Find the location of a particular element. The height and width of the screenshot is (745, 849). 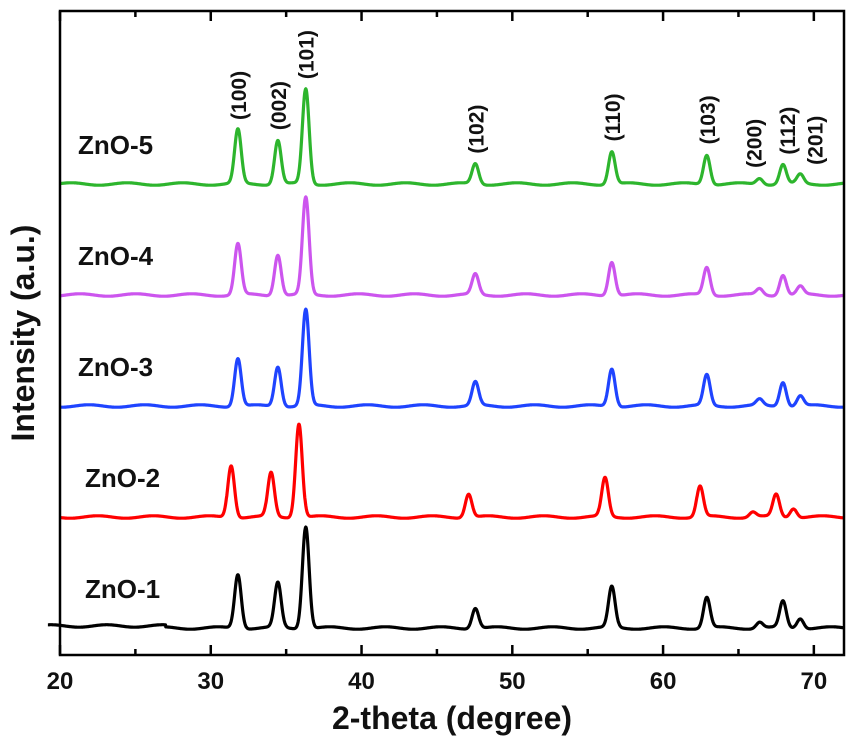

series-label-zno-3: ZnO-3 is located at coordinates (115, 367).